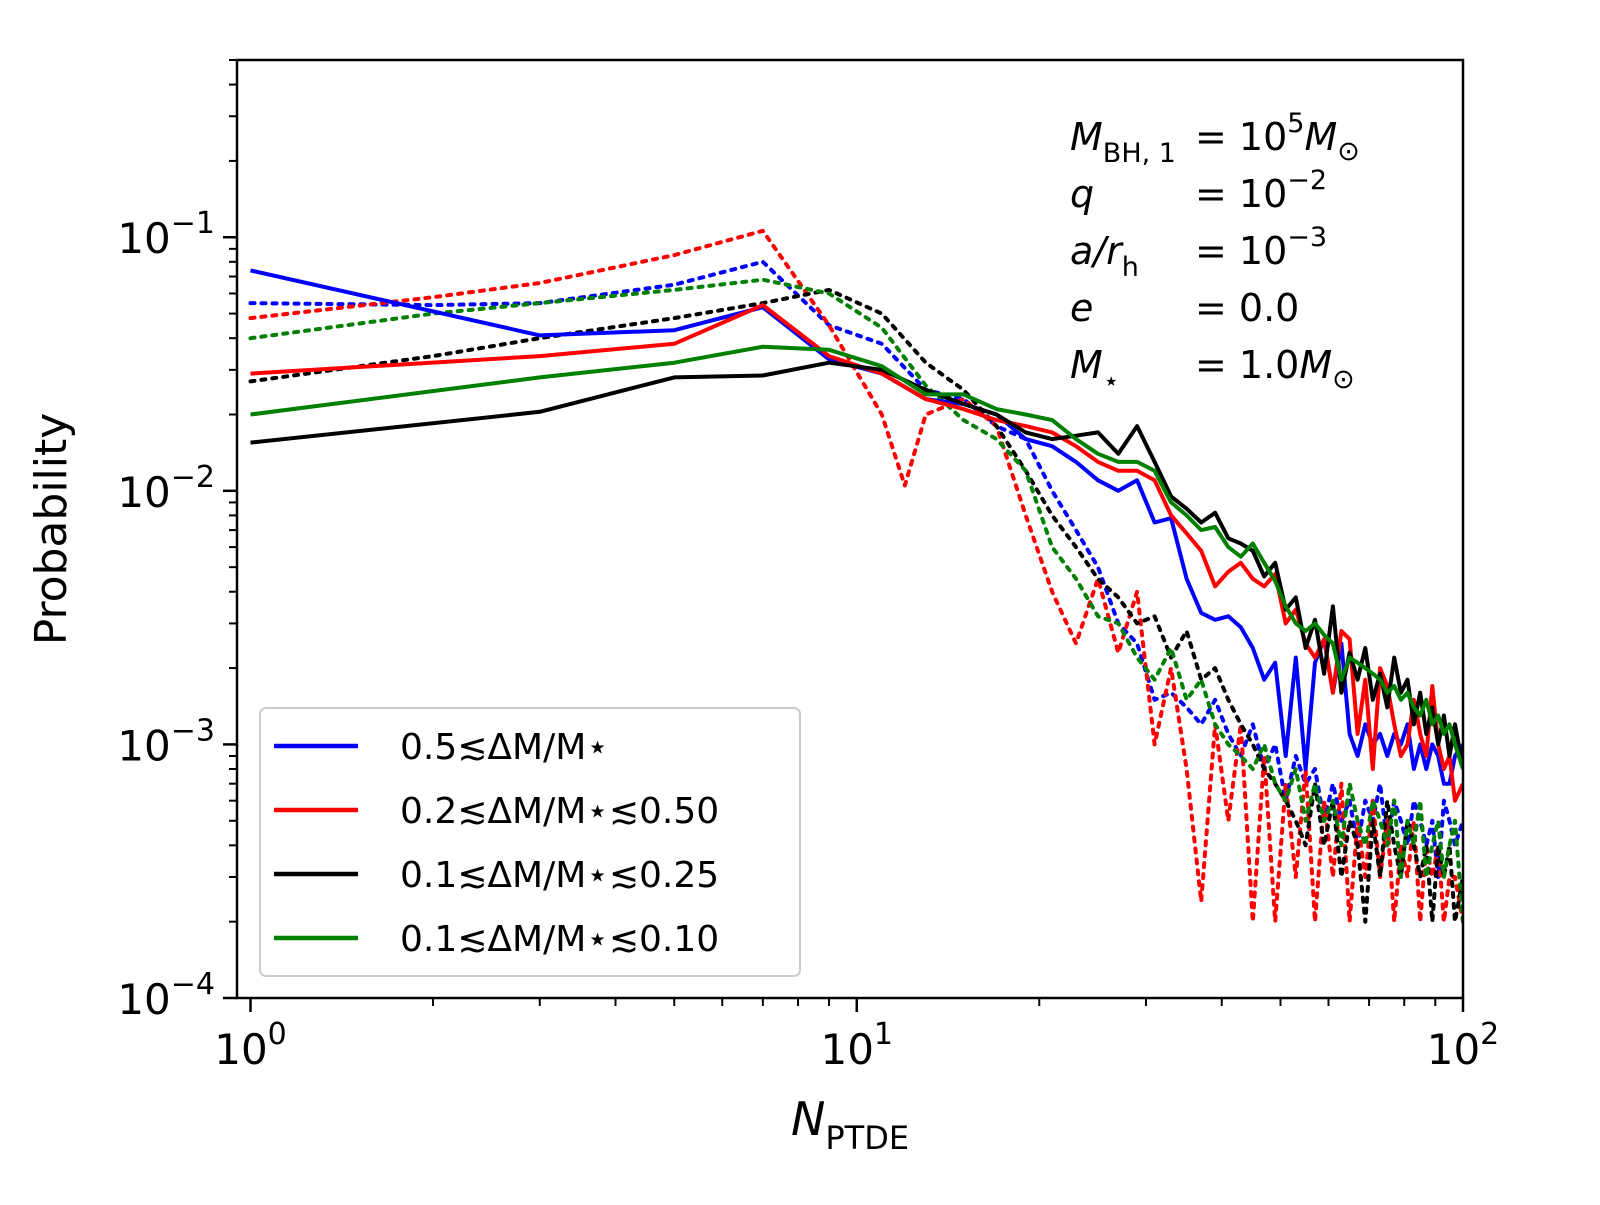 This screenshot has width=1600, height=1205. I want to click on x-axis-label-main: N, so click(808, 1119).